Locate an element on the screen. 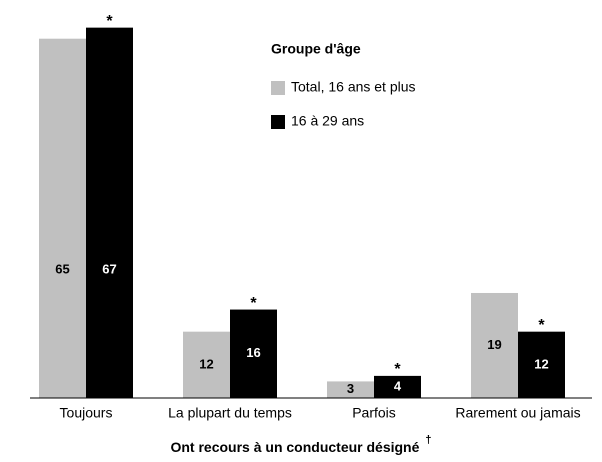 This screenshot has width=602, height=462. value-label: 3 is located at coordinates (350, 388).